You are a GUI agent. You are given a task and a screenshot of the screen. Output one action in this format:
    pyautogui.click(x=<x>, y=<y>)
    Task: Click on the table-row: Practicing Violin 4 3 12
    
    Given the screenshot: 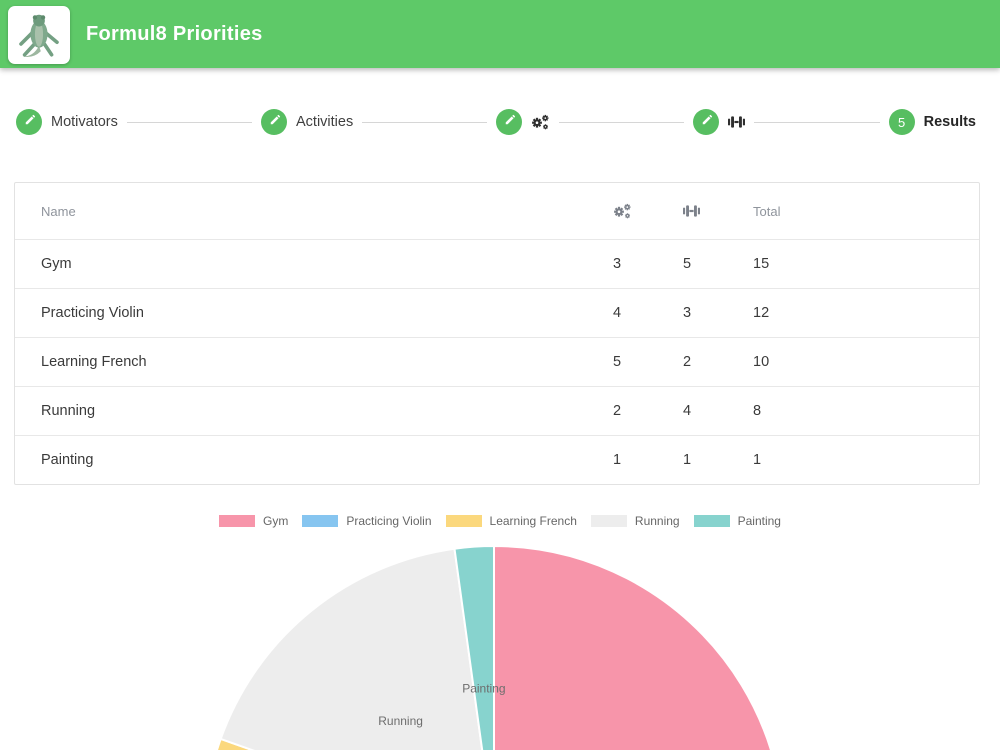 What is the action you would take?
    pyautogui.click(x=497, y=312)
    